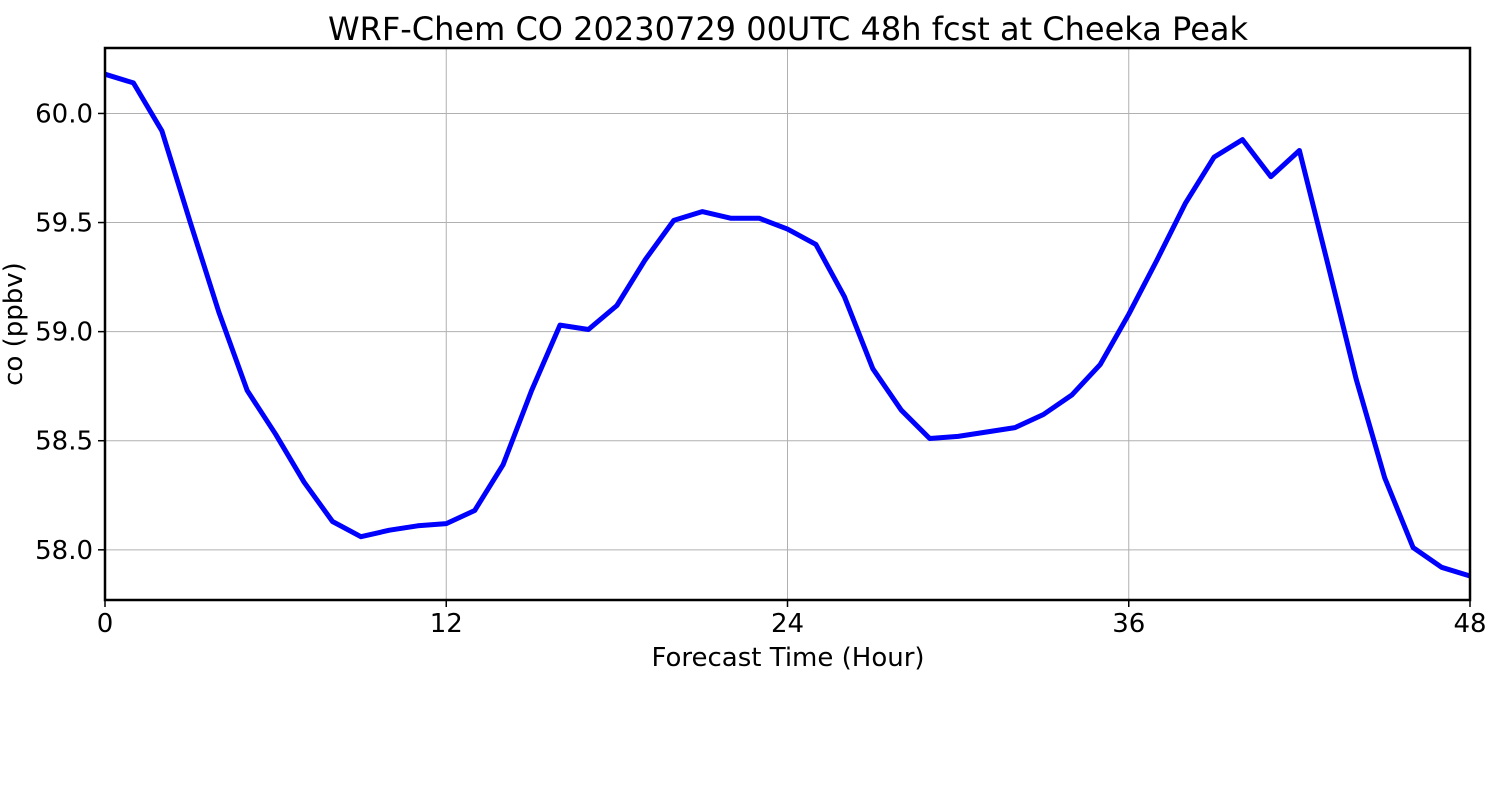  I want to click on x-tick-label: 48, so click(1469, 624).